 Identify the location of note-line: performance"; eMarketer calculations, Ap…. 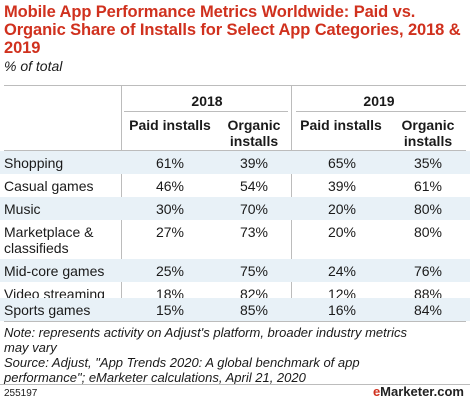
(155, 377).